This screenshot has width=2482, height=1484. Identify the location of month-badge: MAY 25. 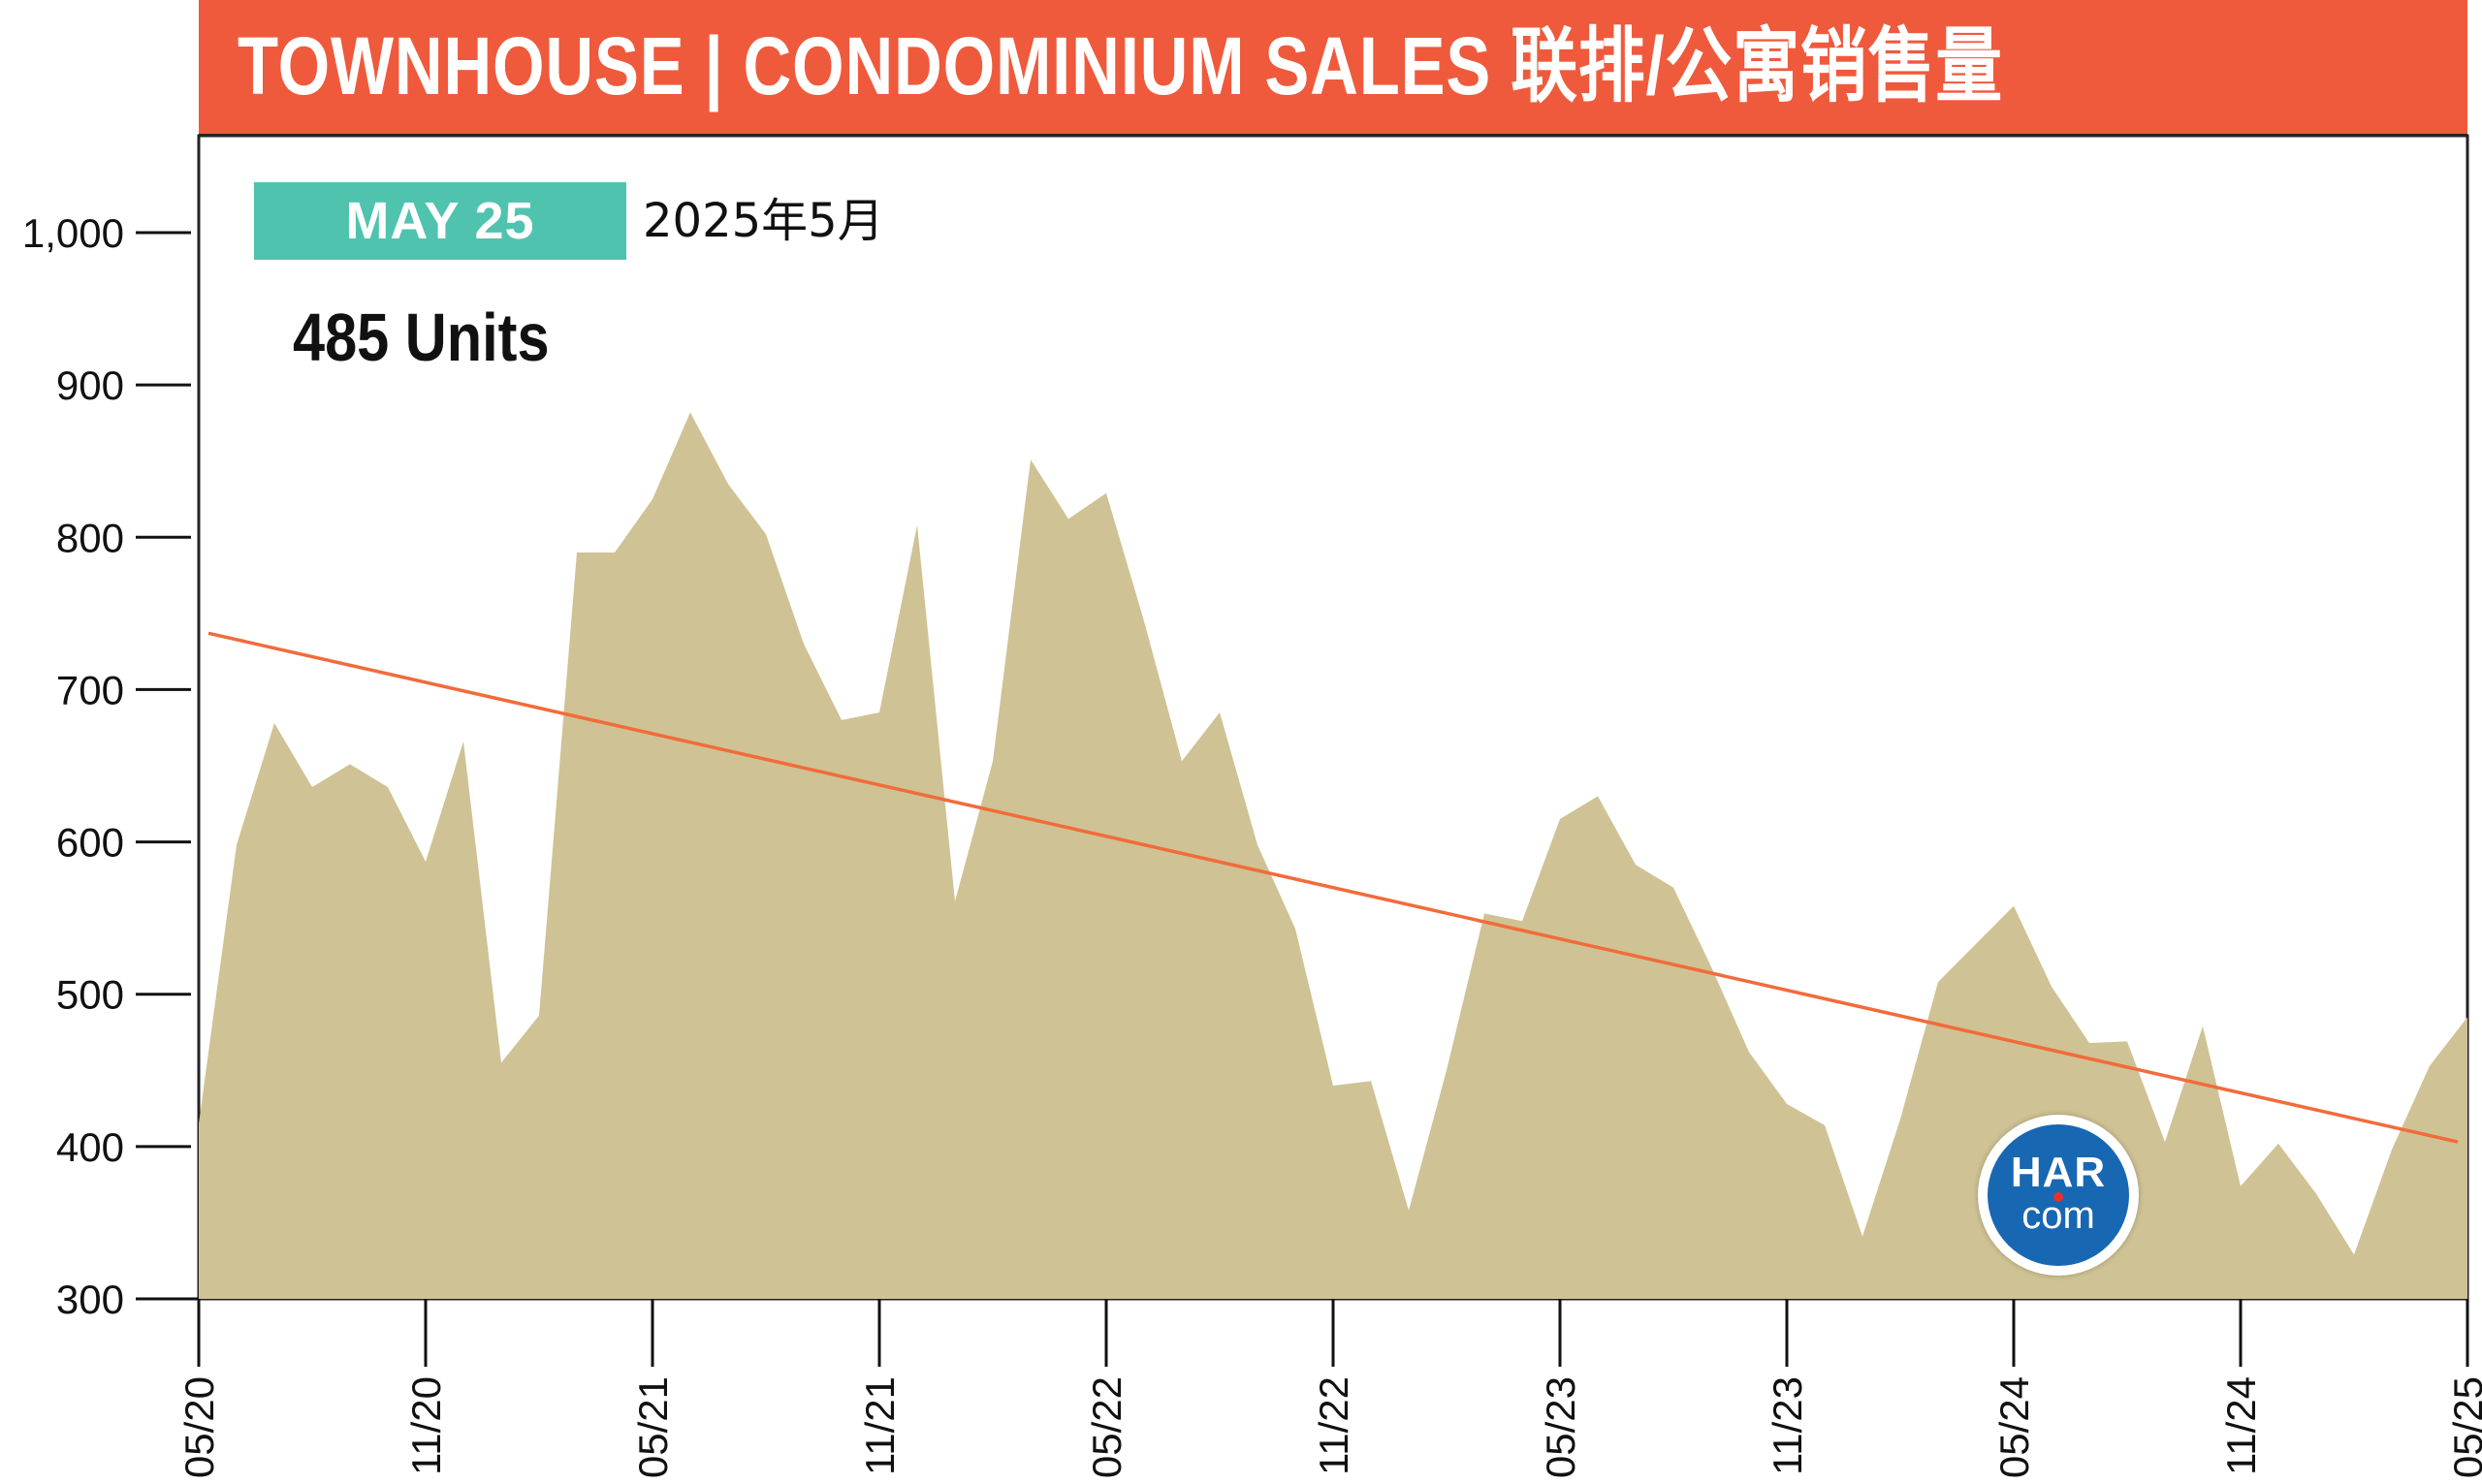
(440, 221).